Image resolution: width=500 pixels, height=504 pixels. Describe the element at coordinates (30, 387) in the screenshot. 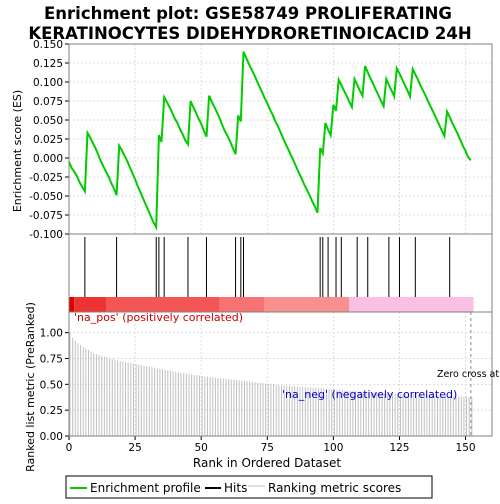

I see `rank-y-axis-label: Ranked list metric (PreRanked)` at that location.